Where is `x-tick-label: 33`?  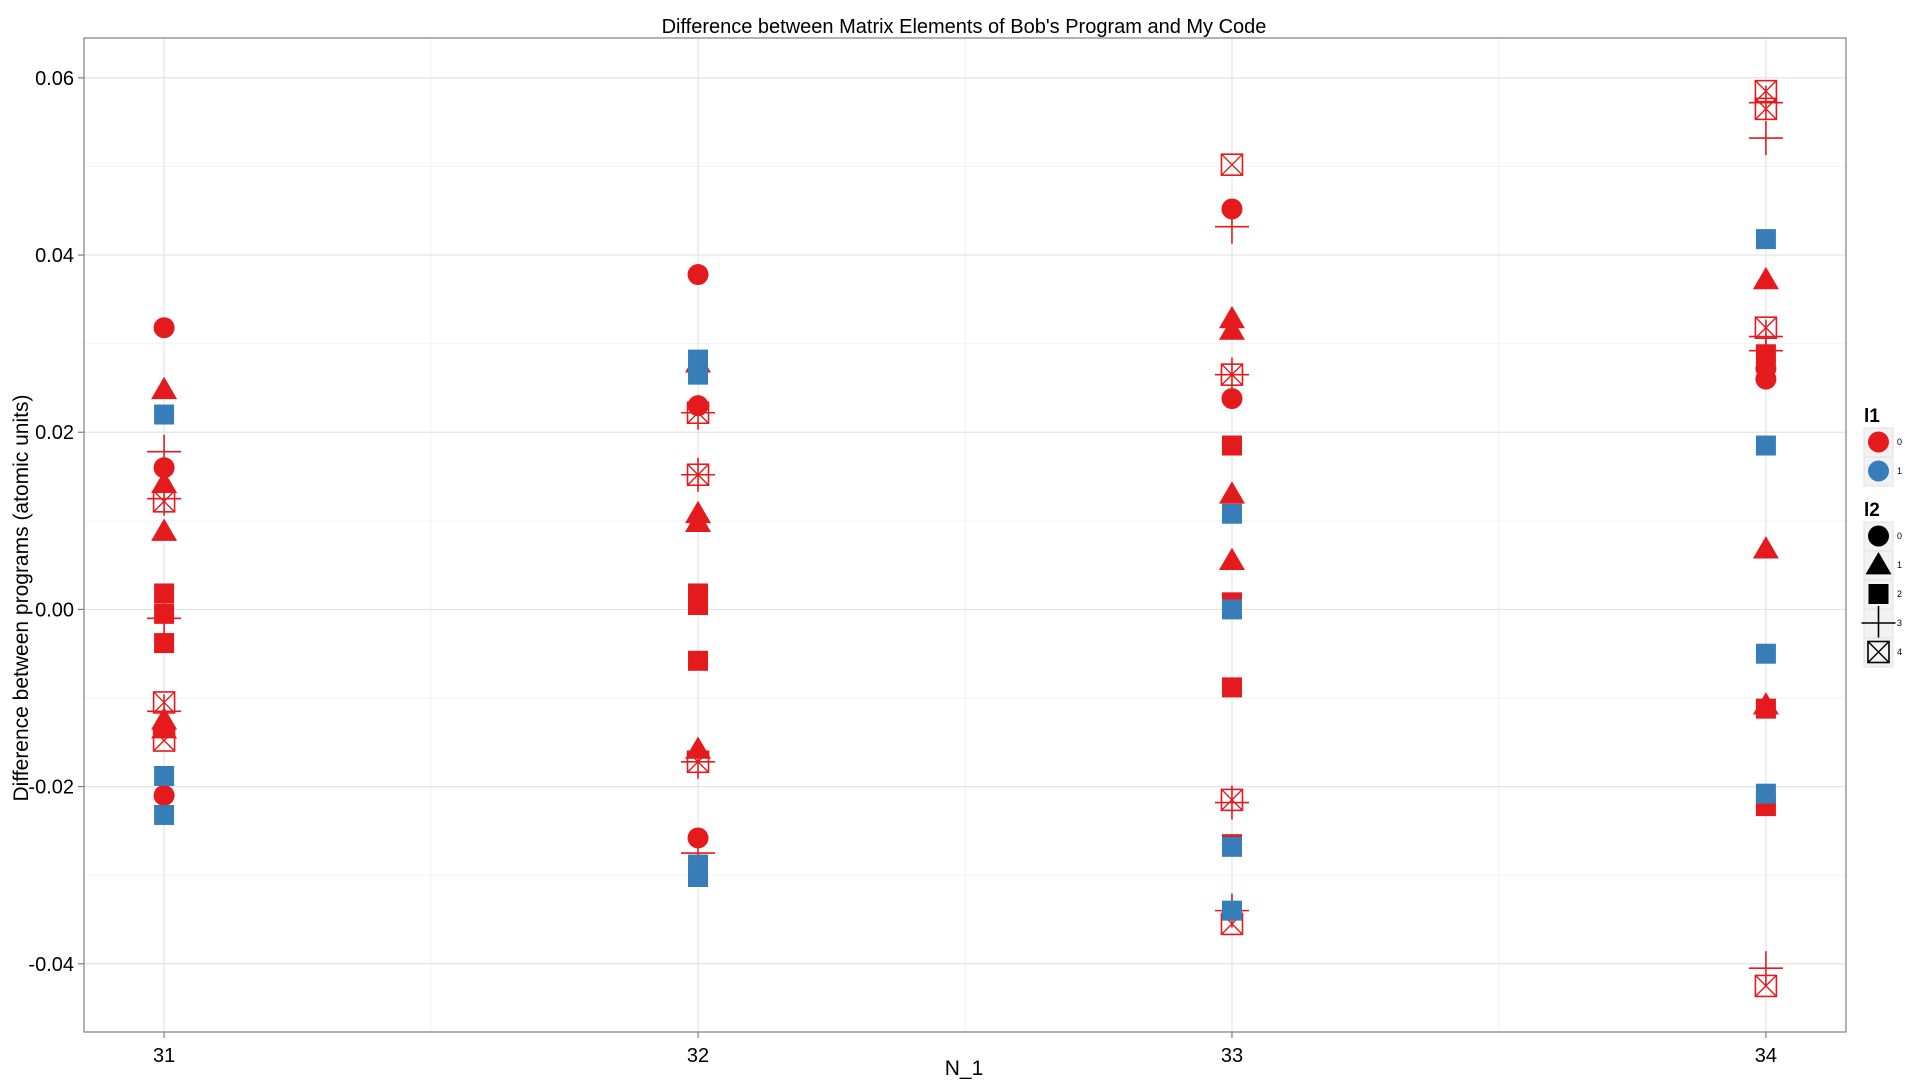 x-tick-label: 33 is located at coordinates (1232, 1056).